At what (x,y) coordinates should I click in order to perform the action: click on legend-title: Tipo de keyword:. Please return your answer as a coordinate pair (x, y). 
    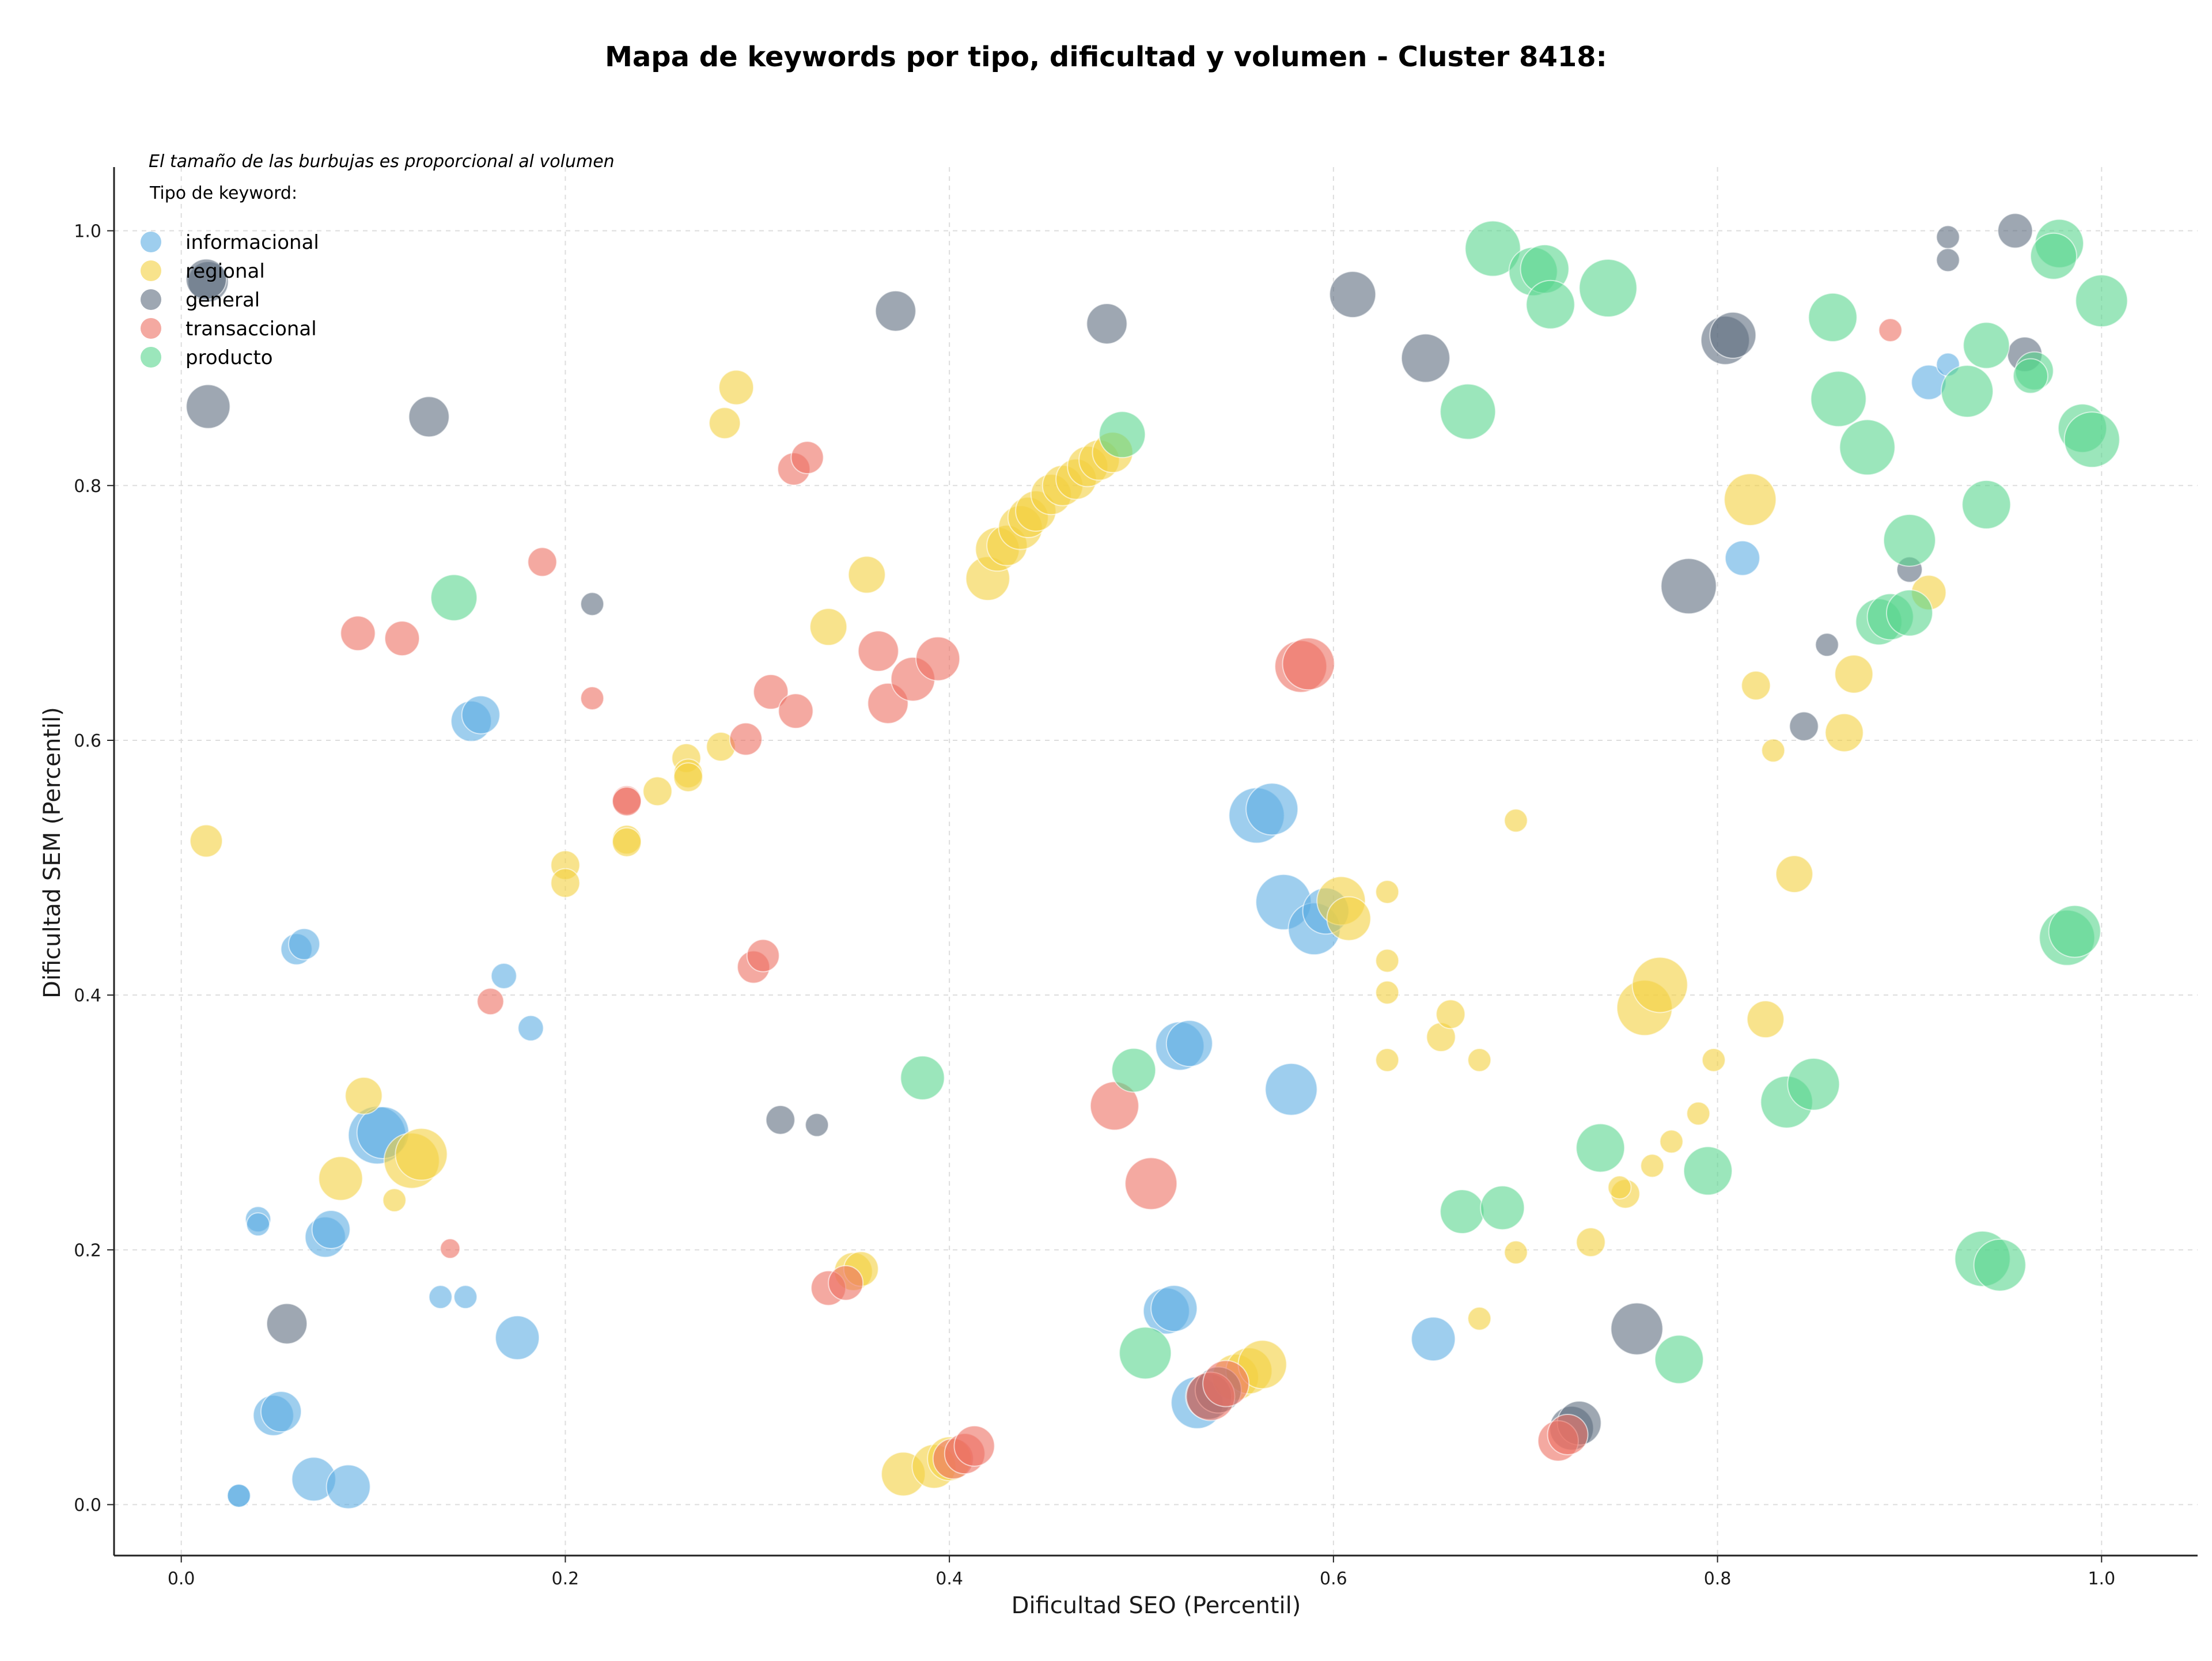
    Looking at the image, I should click on (223, 193).